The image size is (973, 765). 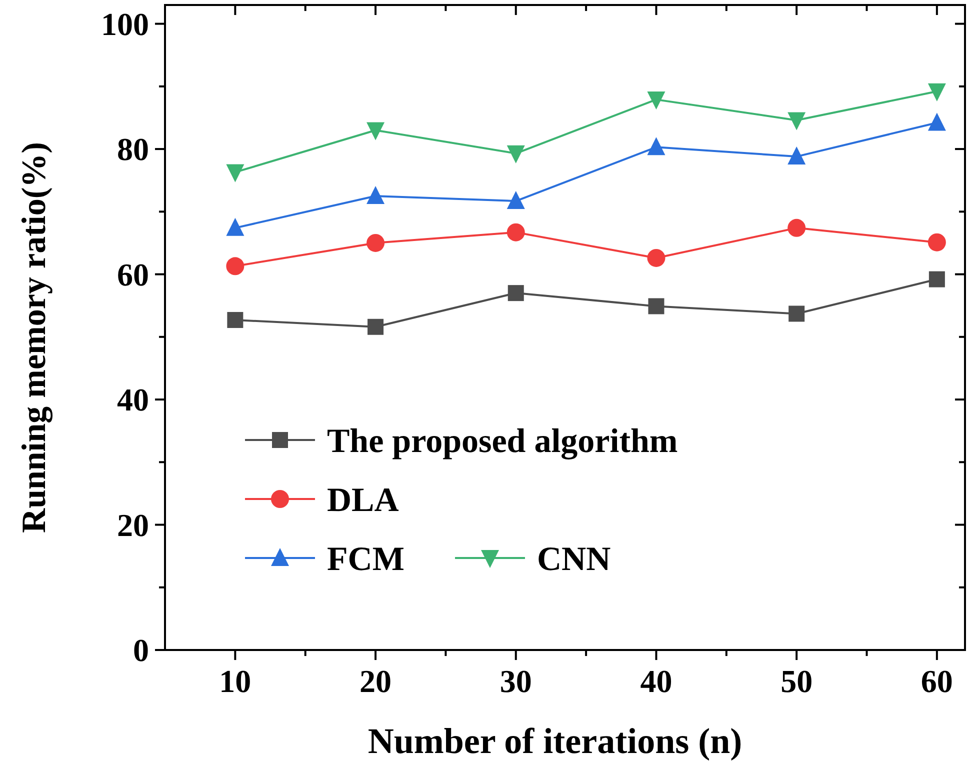 I want to click on x-tick-label: 50, so click(x=796, y=681).